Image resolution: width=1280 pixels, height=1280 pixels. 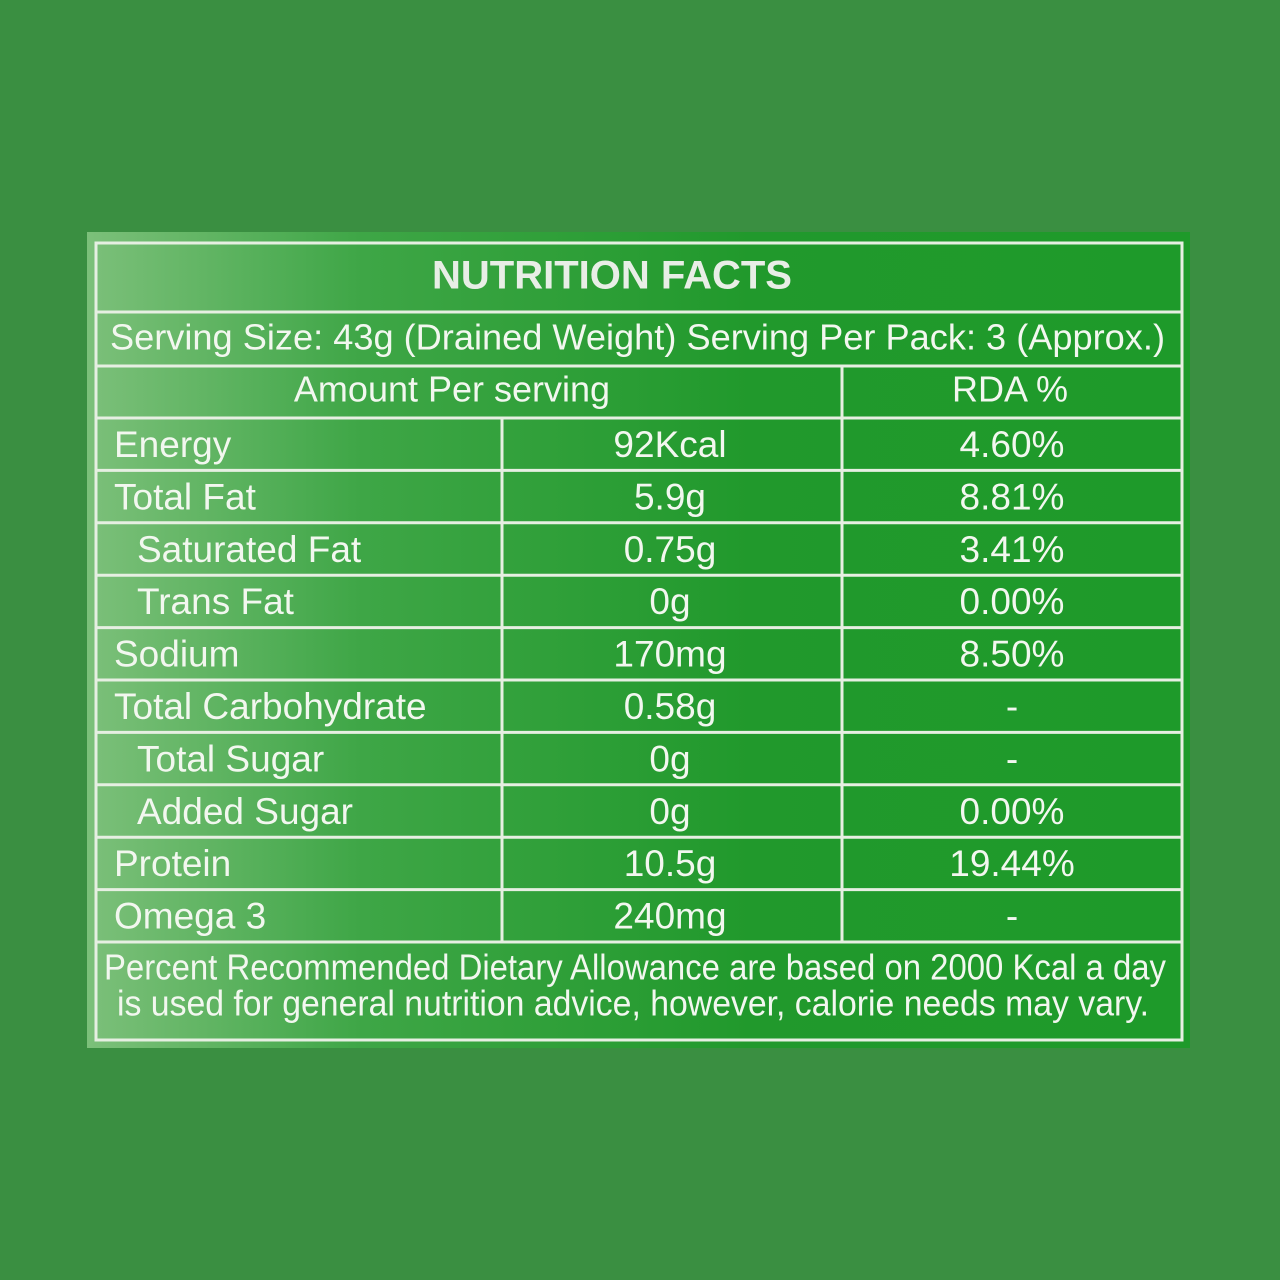 What do you see at coordinates (173, 444) in the screenshot?
I see `nutrient-name: Energy` at bounding box center [173, 444].